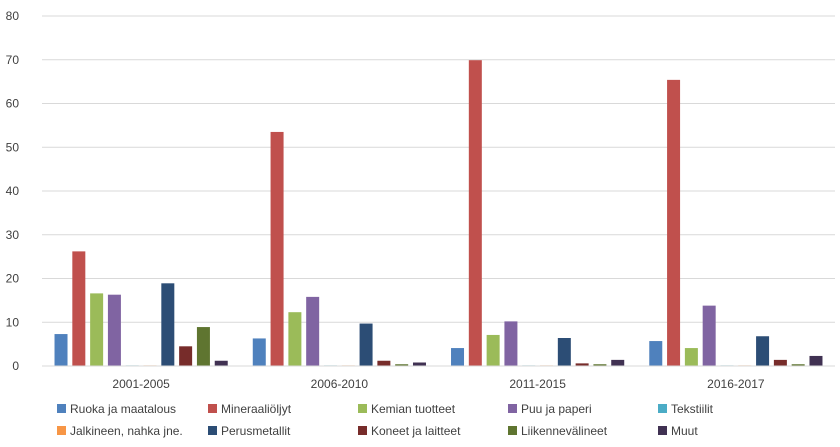 This screenshot has height=447, width=840. What do you see at coordinates (13, 16) in the screenshot?
I see `y-tick-label: 80` at bounding box center [13, 16].